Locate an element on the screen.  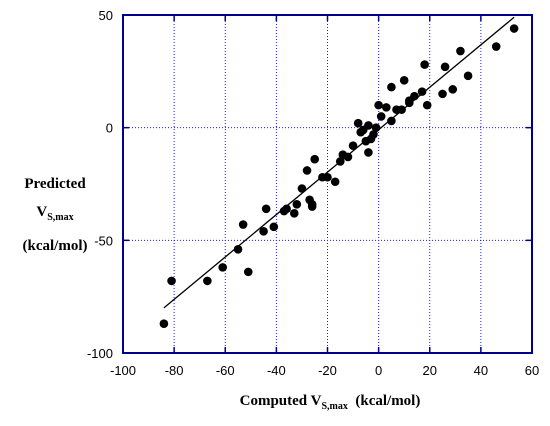
y-axis-label-line2: VS,max is located at coordinates (55, 215).